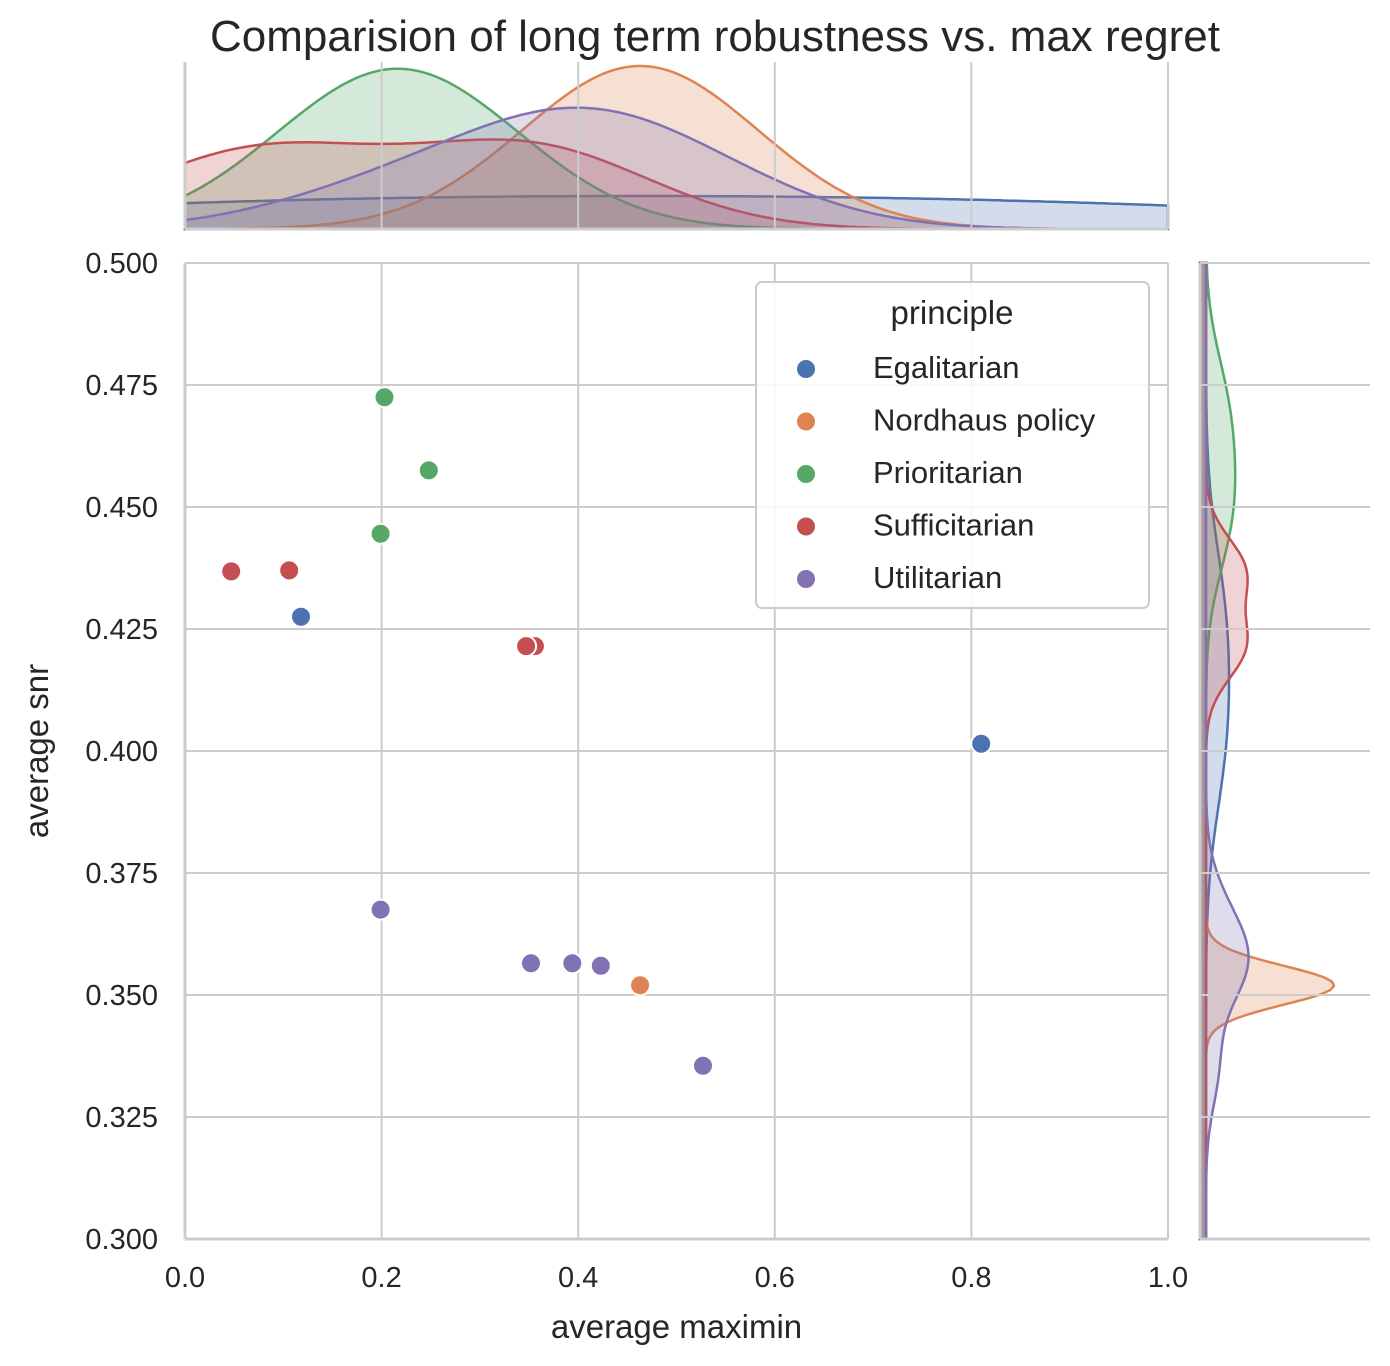 Image resolution: width=1390 pixels, height=1366 pixels. I want to click on x-tick-label: 0.2, so click(381, 1278).